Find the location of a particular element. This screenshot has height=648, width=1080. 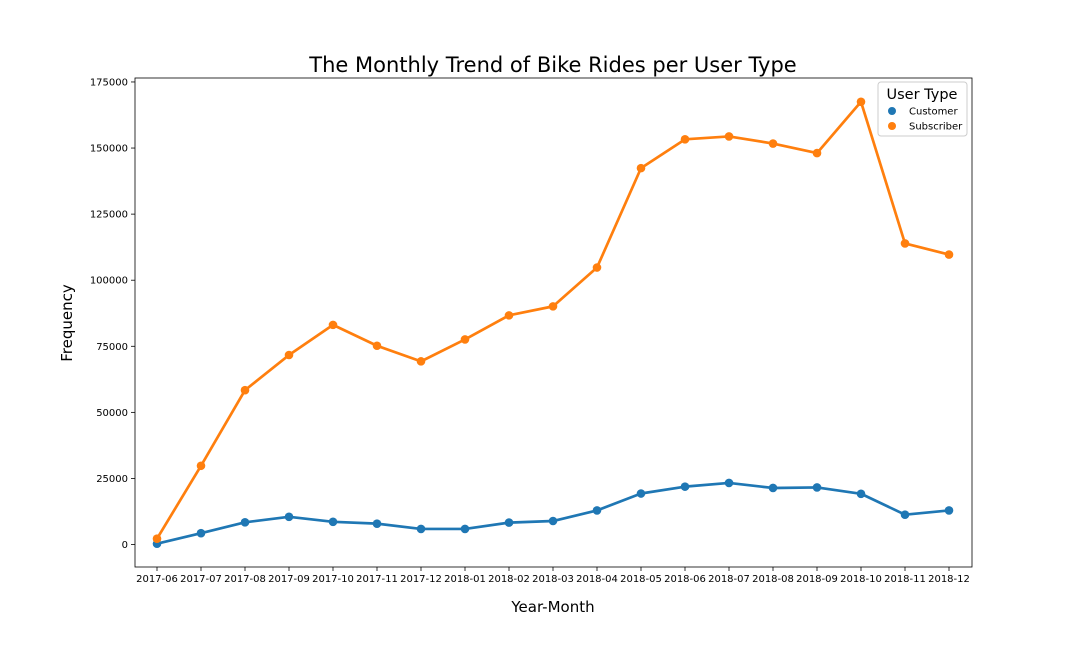

series-line-customer is located at coordinates (553, 513).